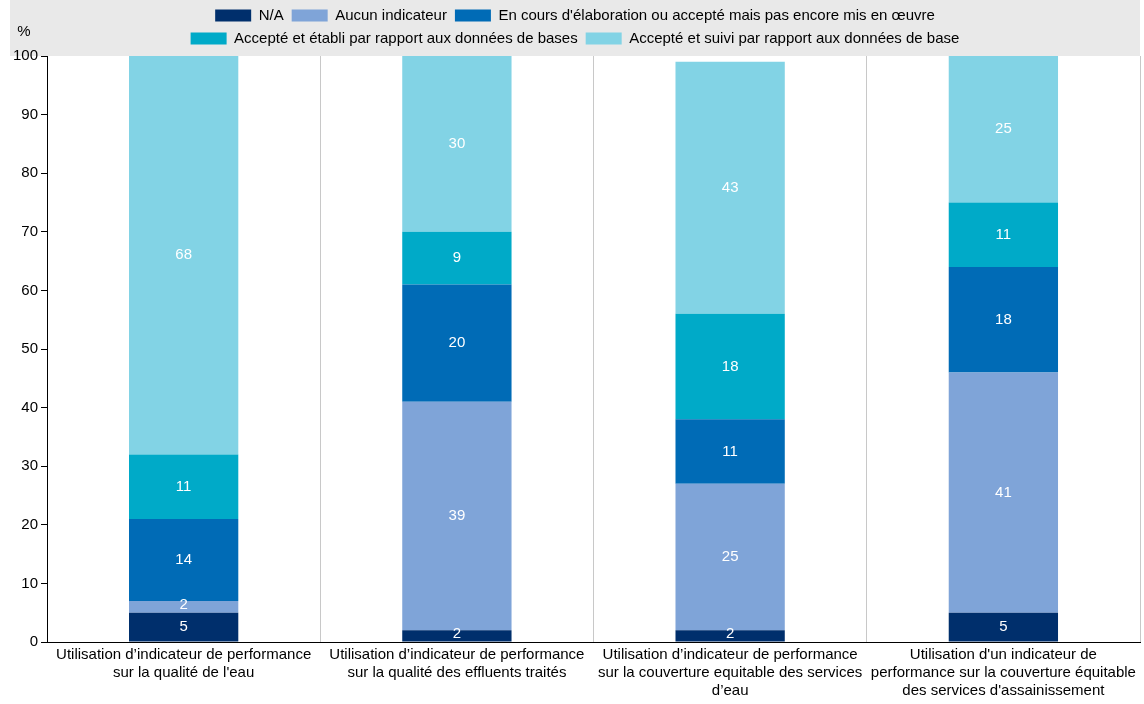 The height and width of the screenshot is (704, 1144). I want to click on x-tick-label: Utilisation d’indicateur de performance sur la qualité de l'eau, so click(184, 663).